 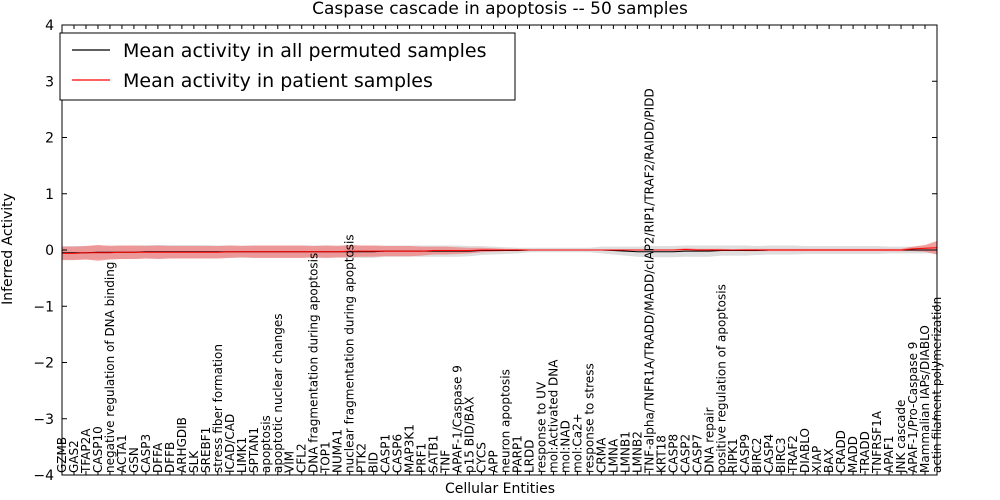 I want to click on category-label: KRT18, so click(x=661, y=454).